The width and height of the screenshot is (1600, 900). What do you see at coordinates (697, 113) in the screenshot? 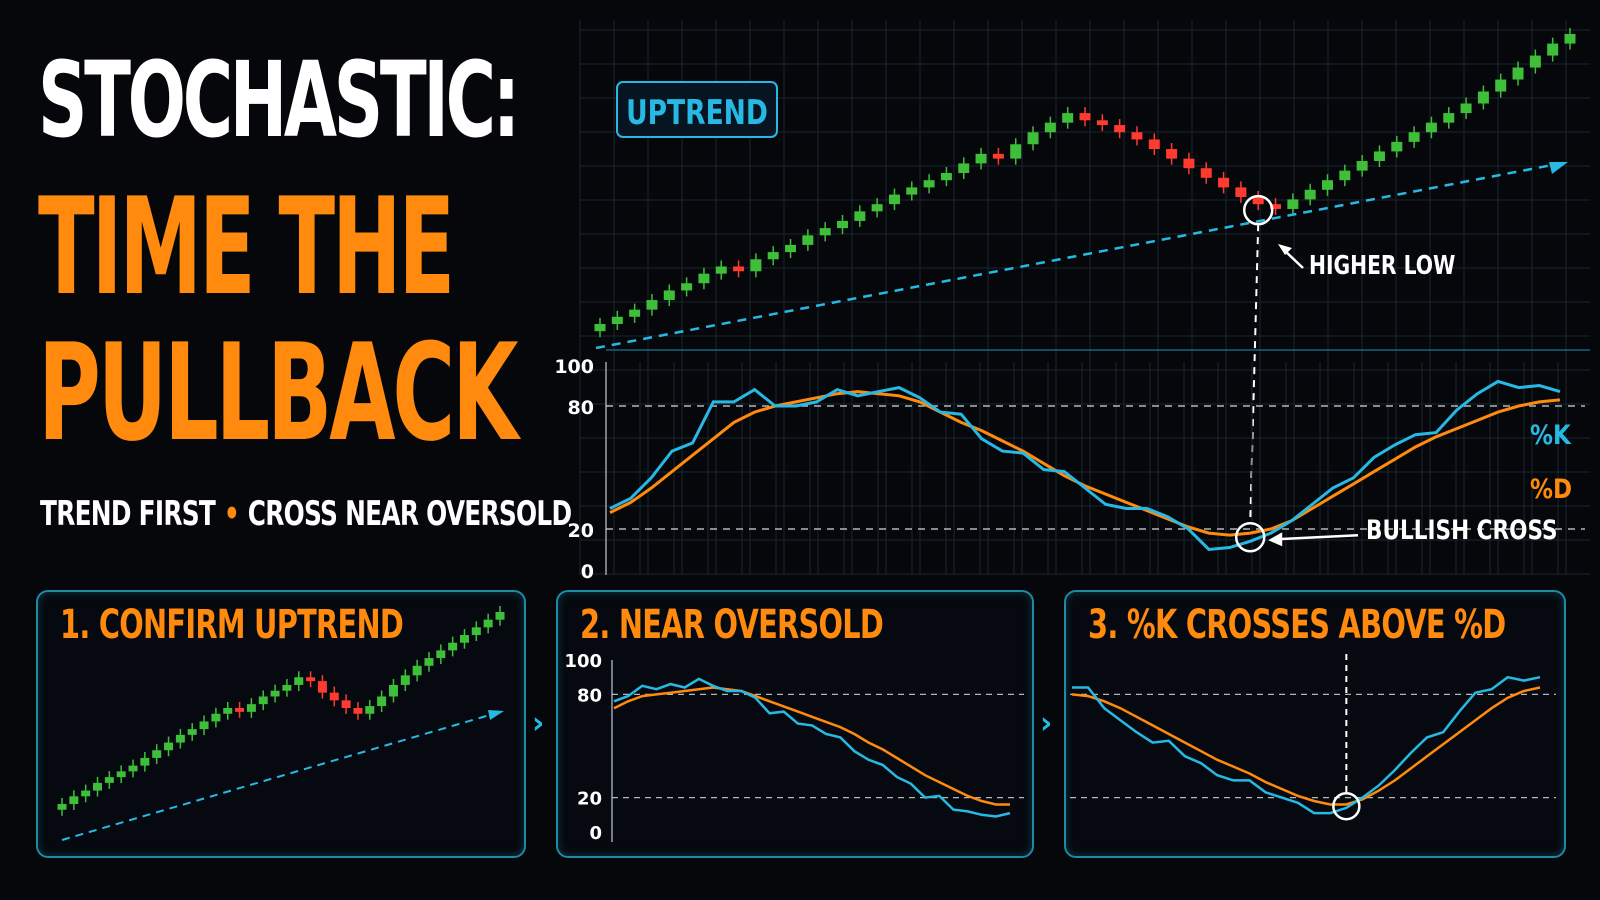
I see `uptrend-badge-label: UPTREND` at bounding box center [697, 113].